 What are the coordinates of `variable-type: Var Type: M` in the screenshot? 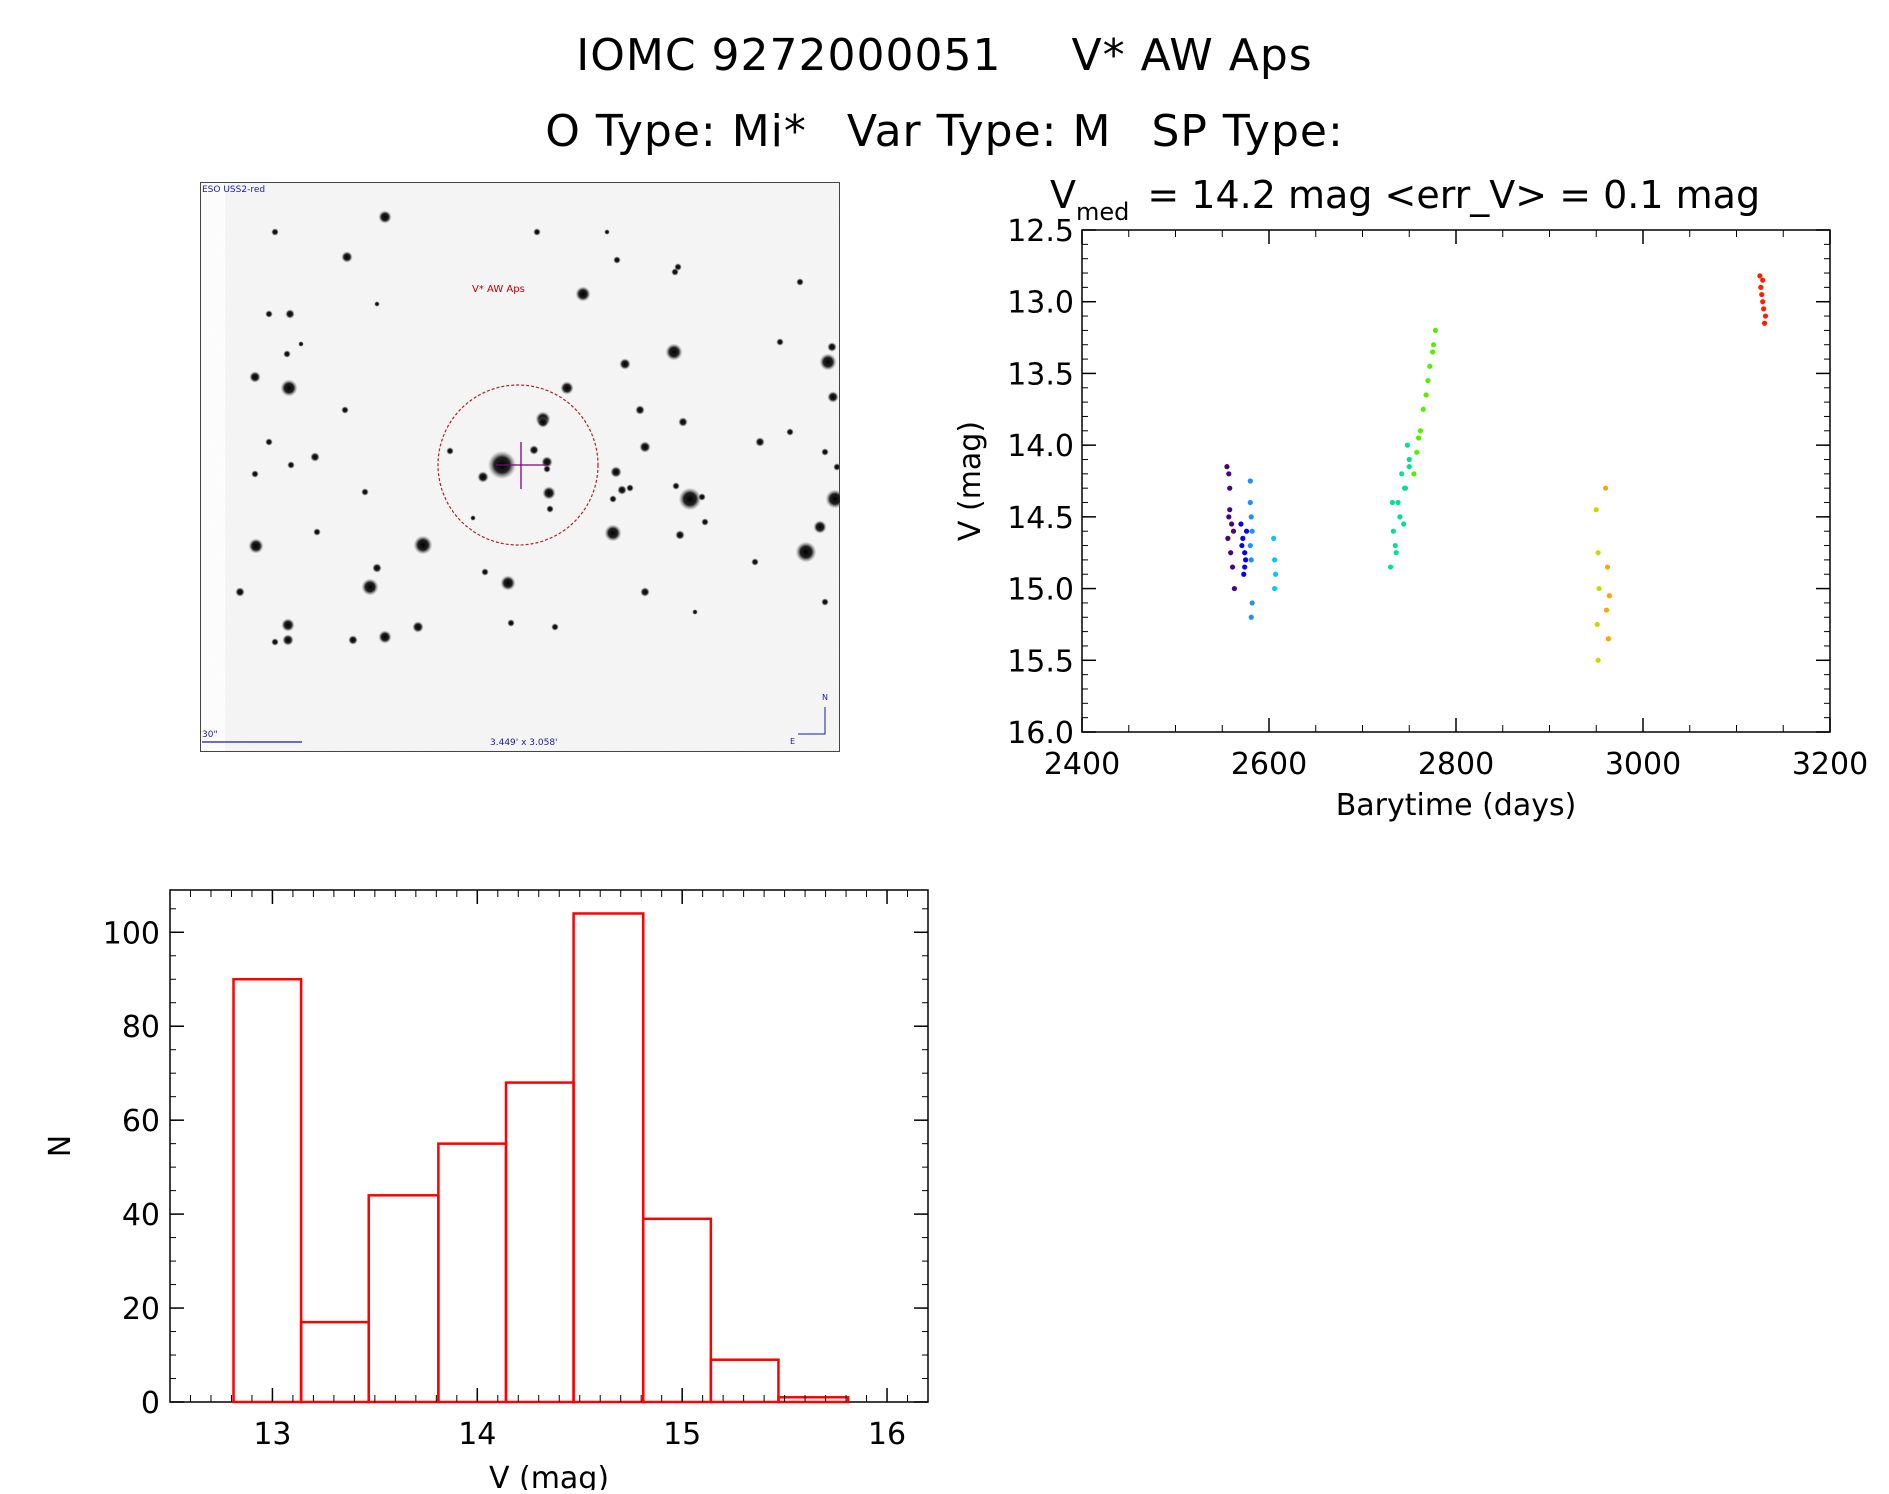 It's located at (979, 131).